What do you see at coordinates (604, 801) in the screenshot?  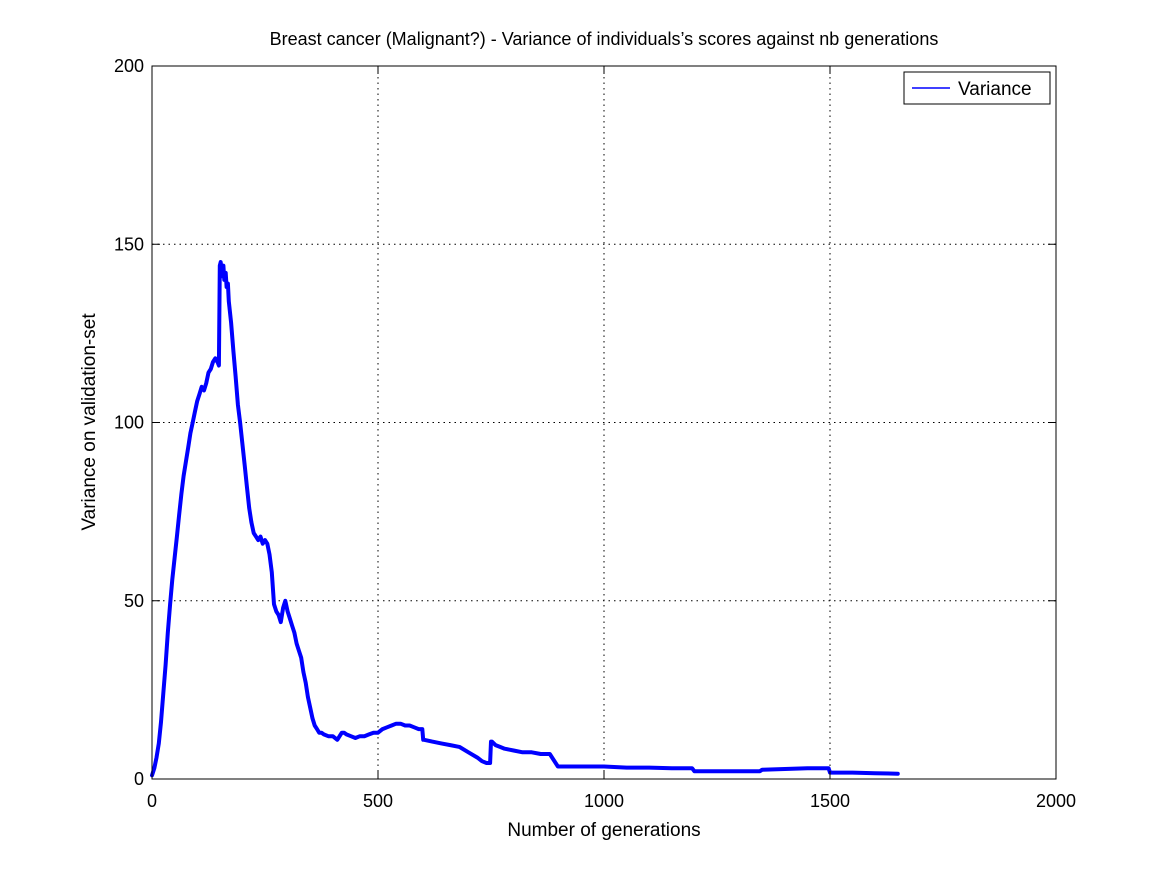 I see `x-tick-label-1000: 1000` at bounding box center [604, 801].